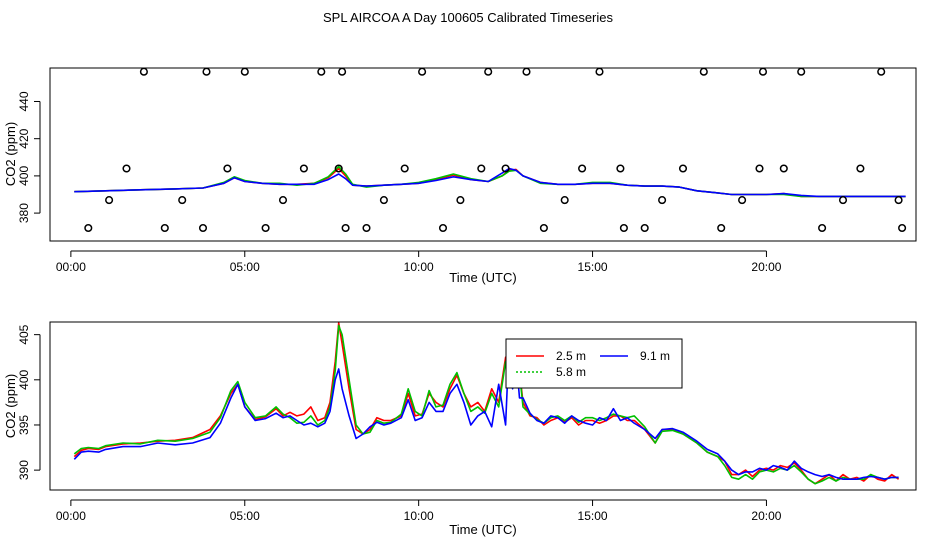 The height and width of the screenshot is (540, 936). I want to click on bottom-y-axis: 390 395 400 405, so click(29, 402).